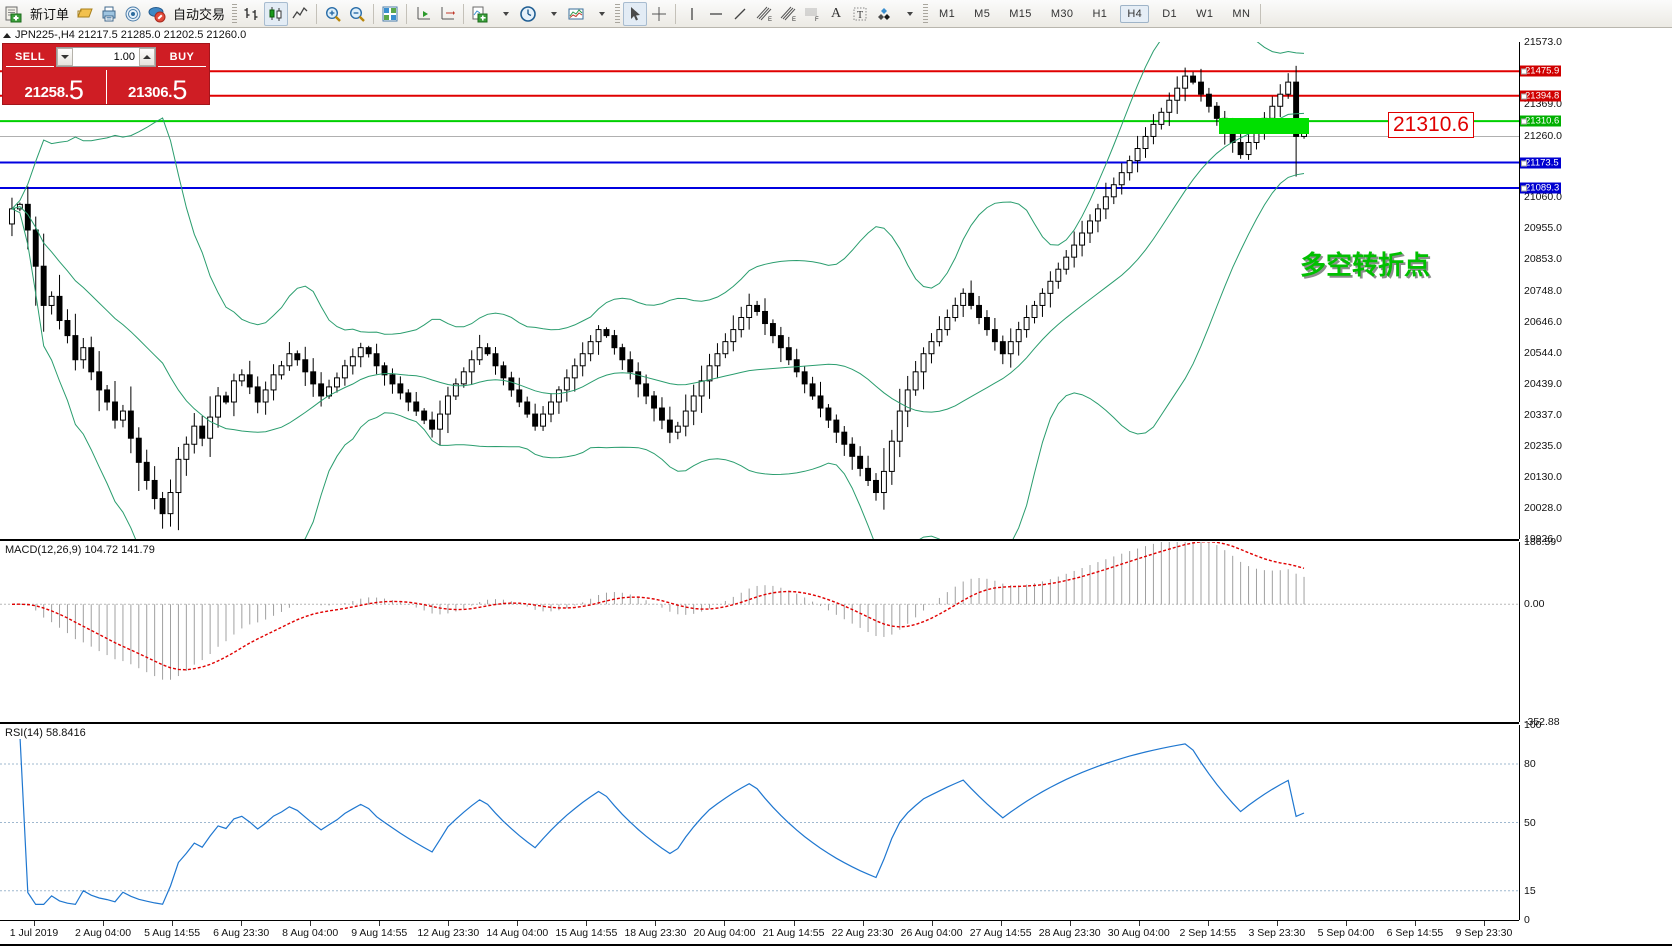 The width and height of the screenshot is (1672, 946). What do you see at coordinates (1170, 13) in the screenshot?
I see `timeframe-d1: D1` at bounding box center [1170, 13].